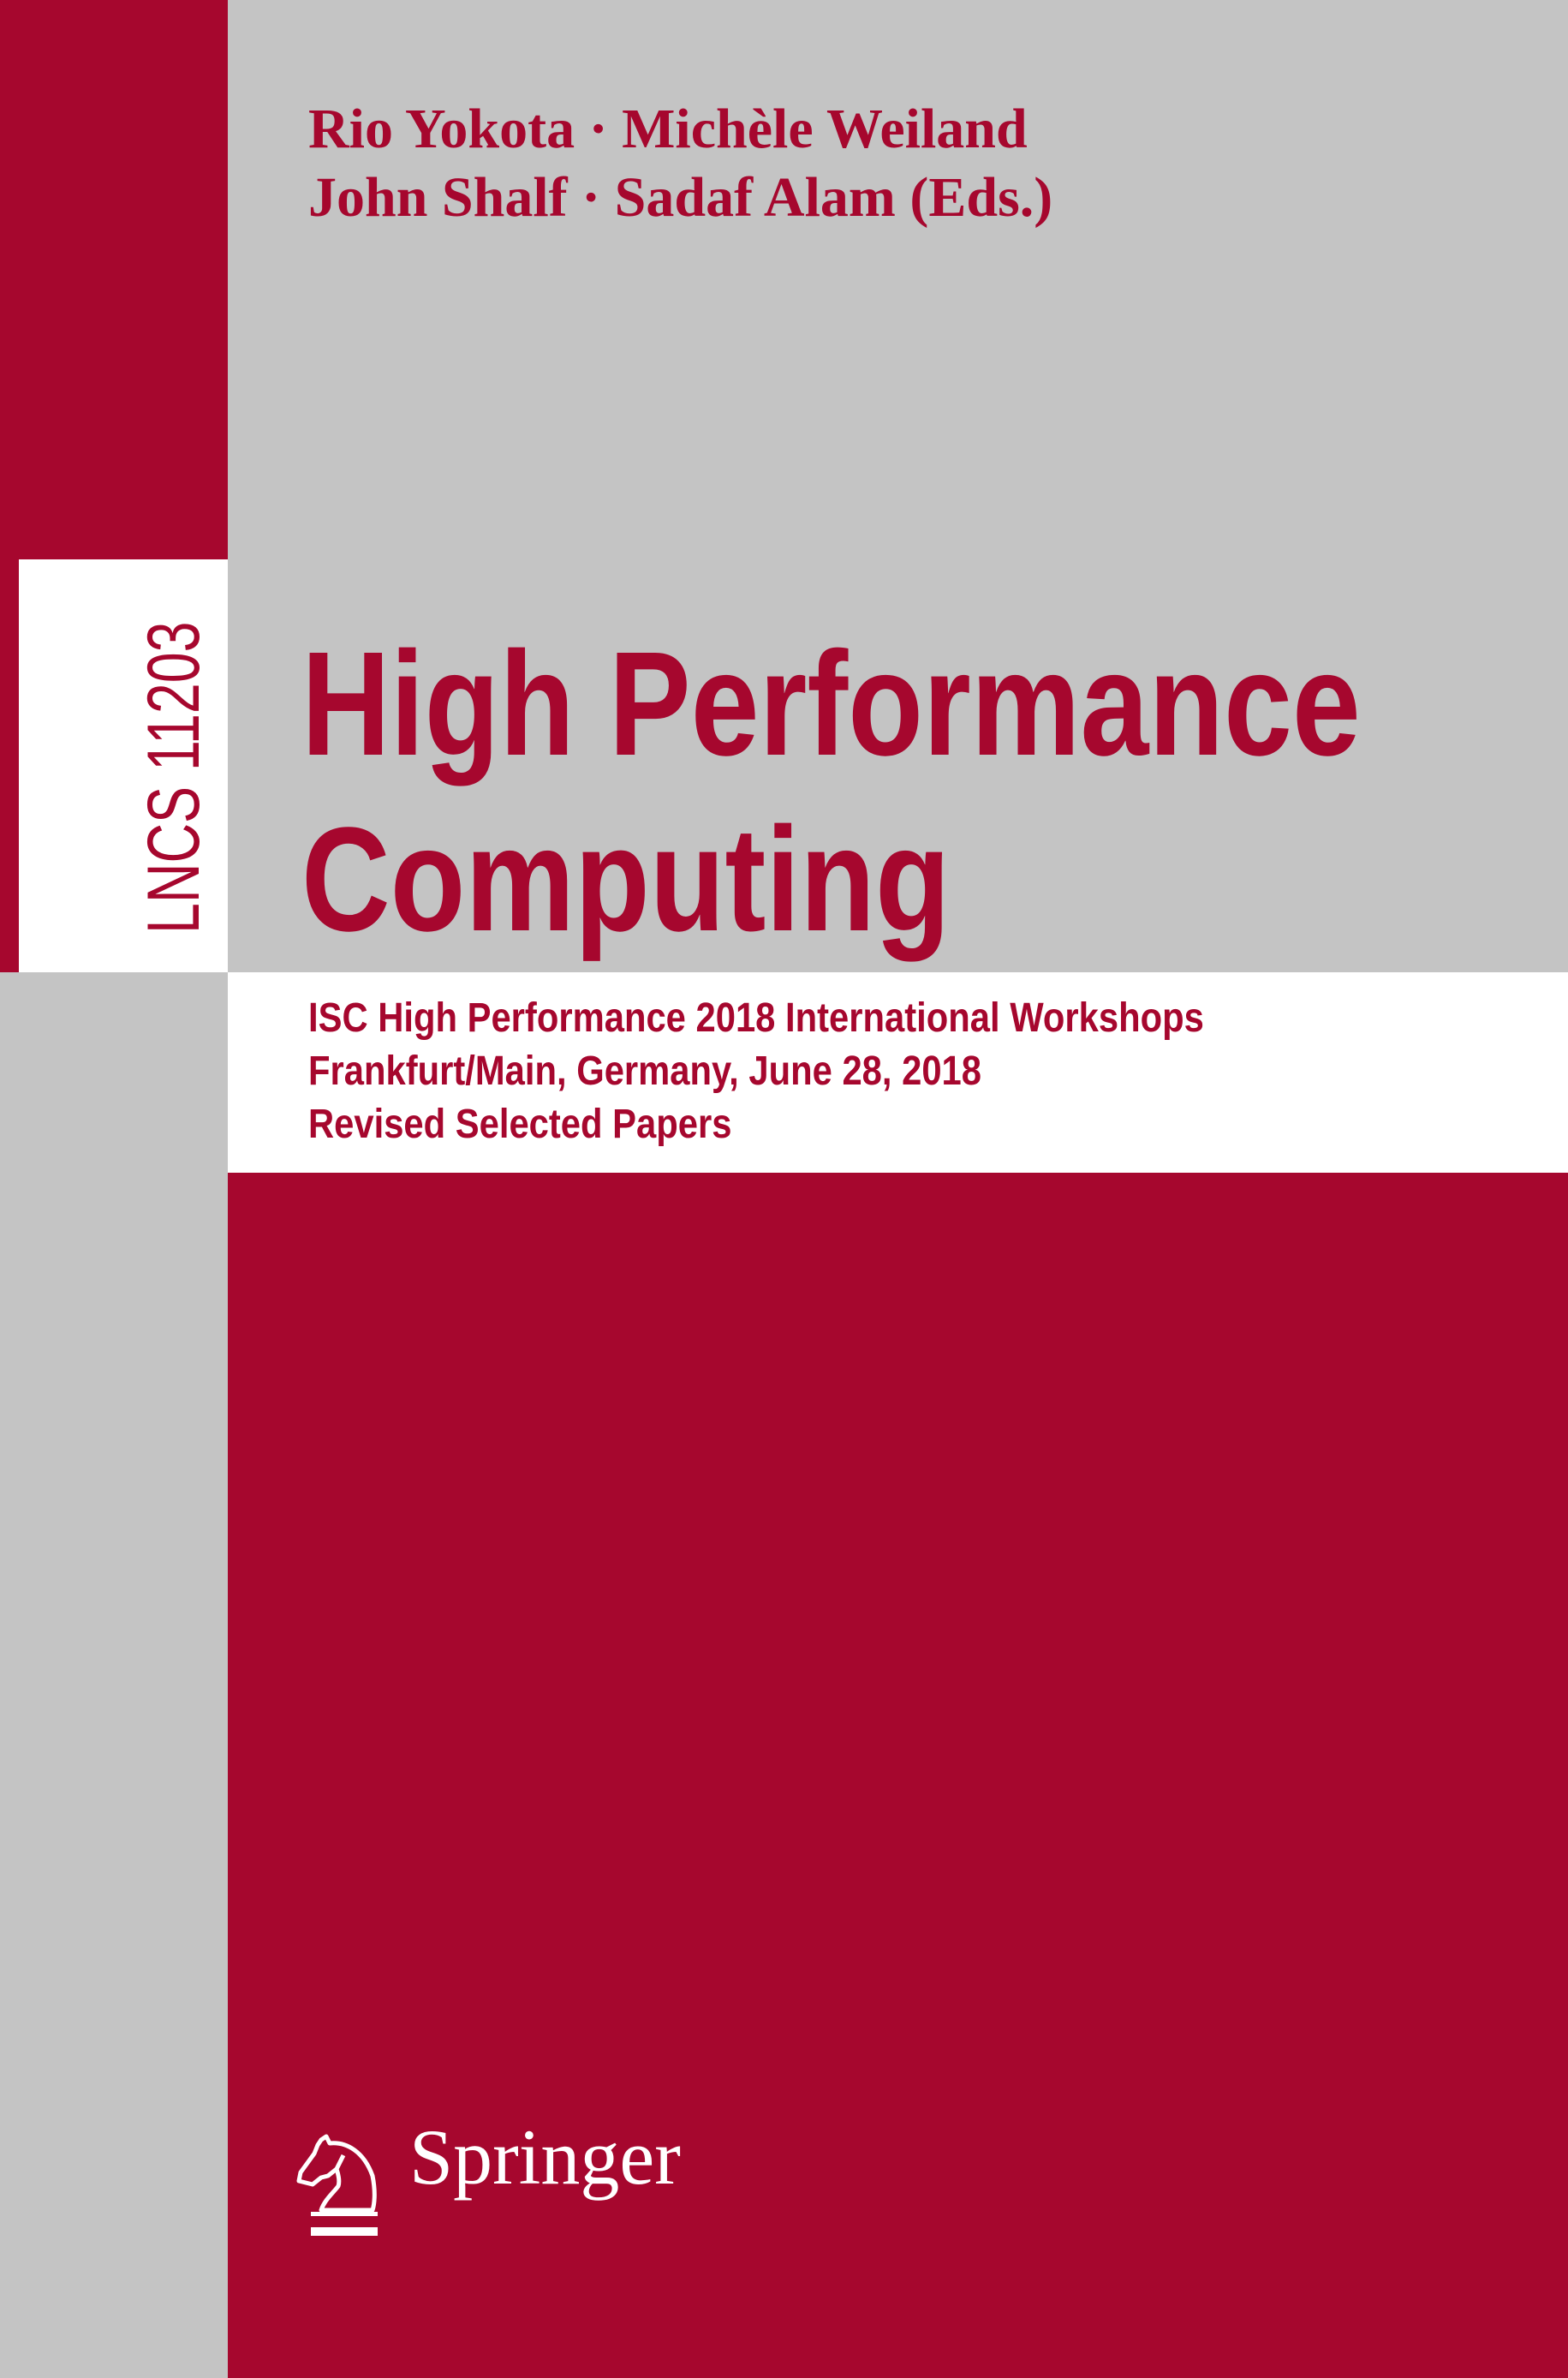 Image resolution: width=1568 pixels, height=2378 pixels. Describe the element at coordinates (114, 279) in the screenshot. I see `red-corner-block` at that location.